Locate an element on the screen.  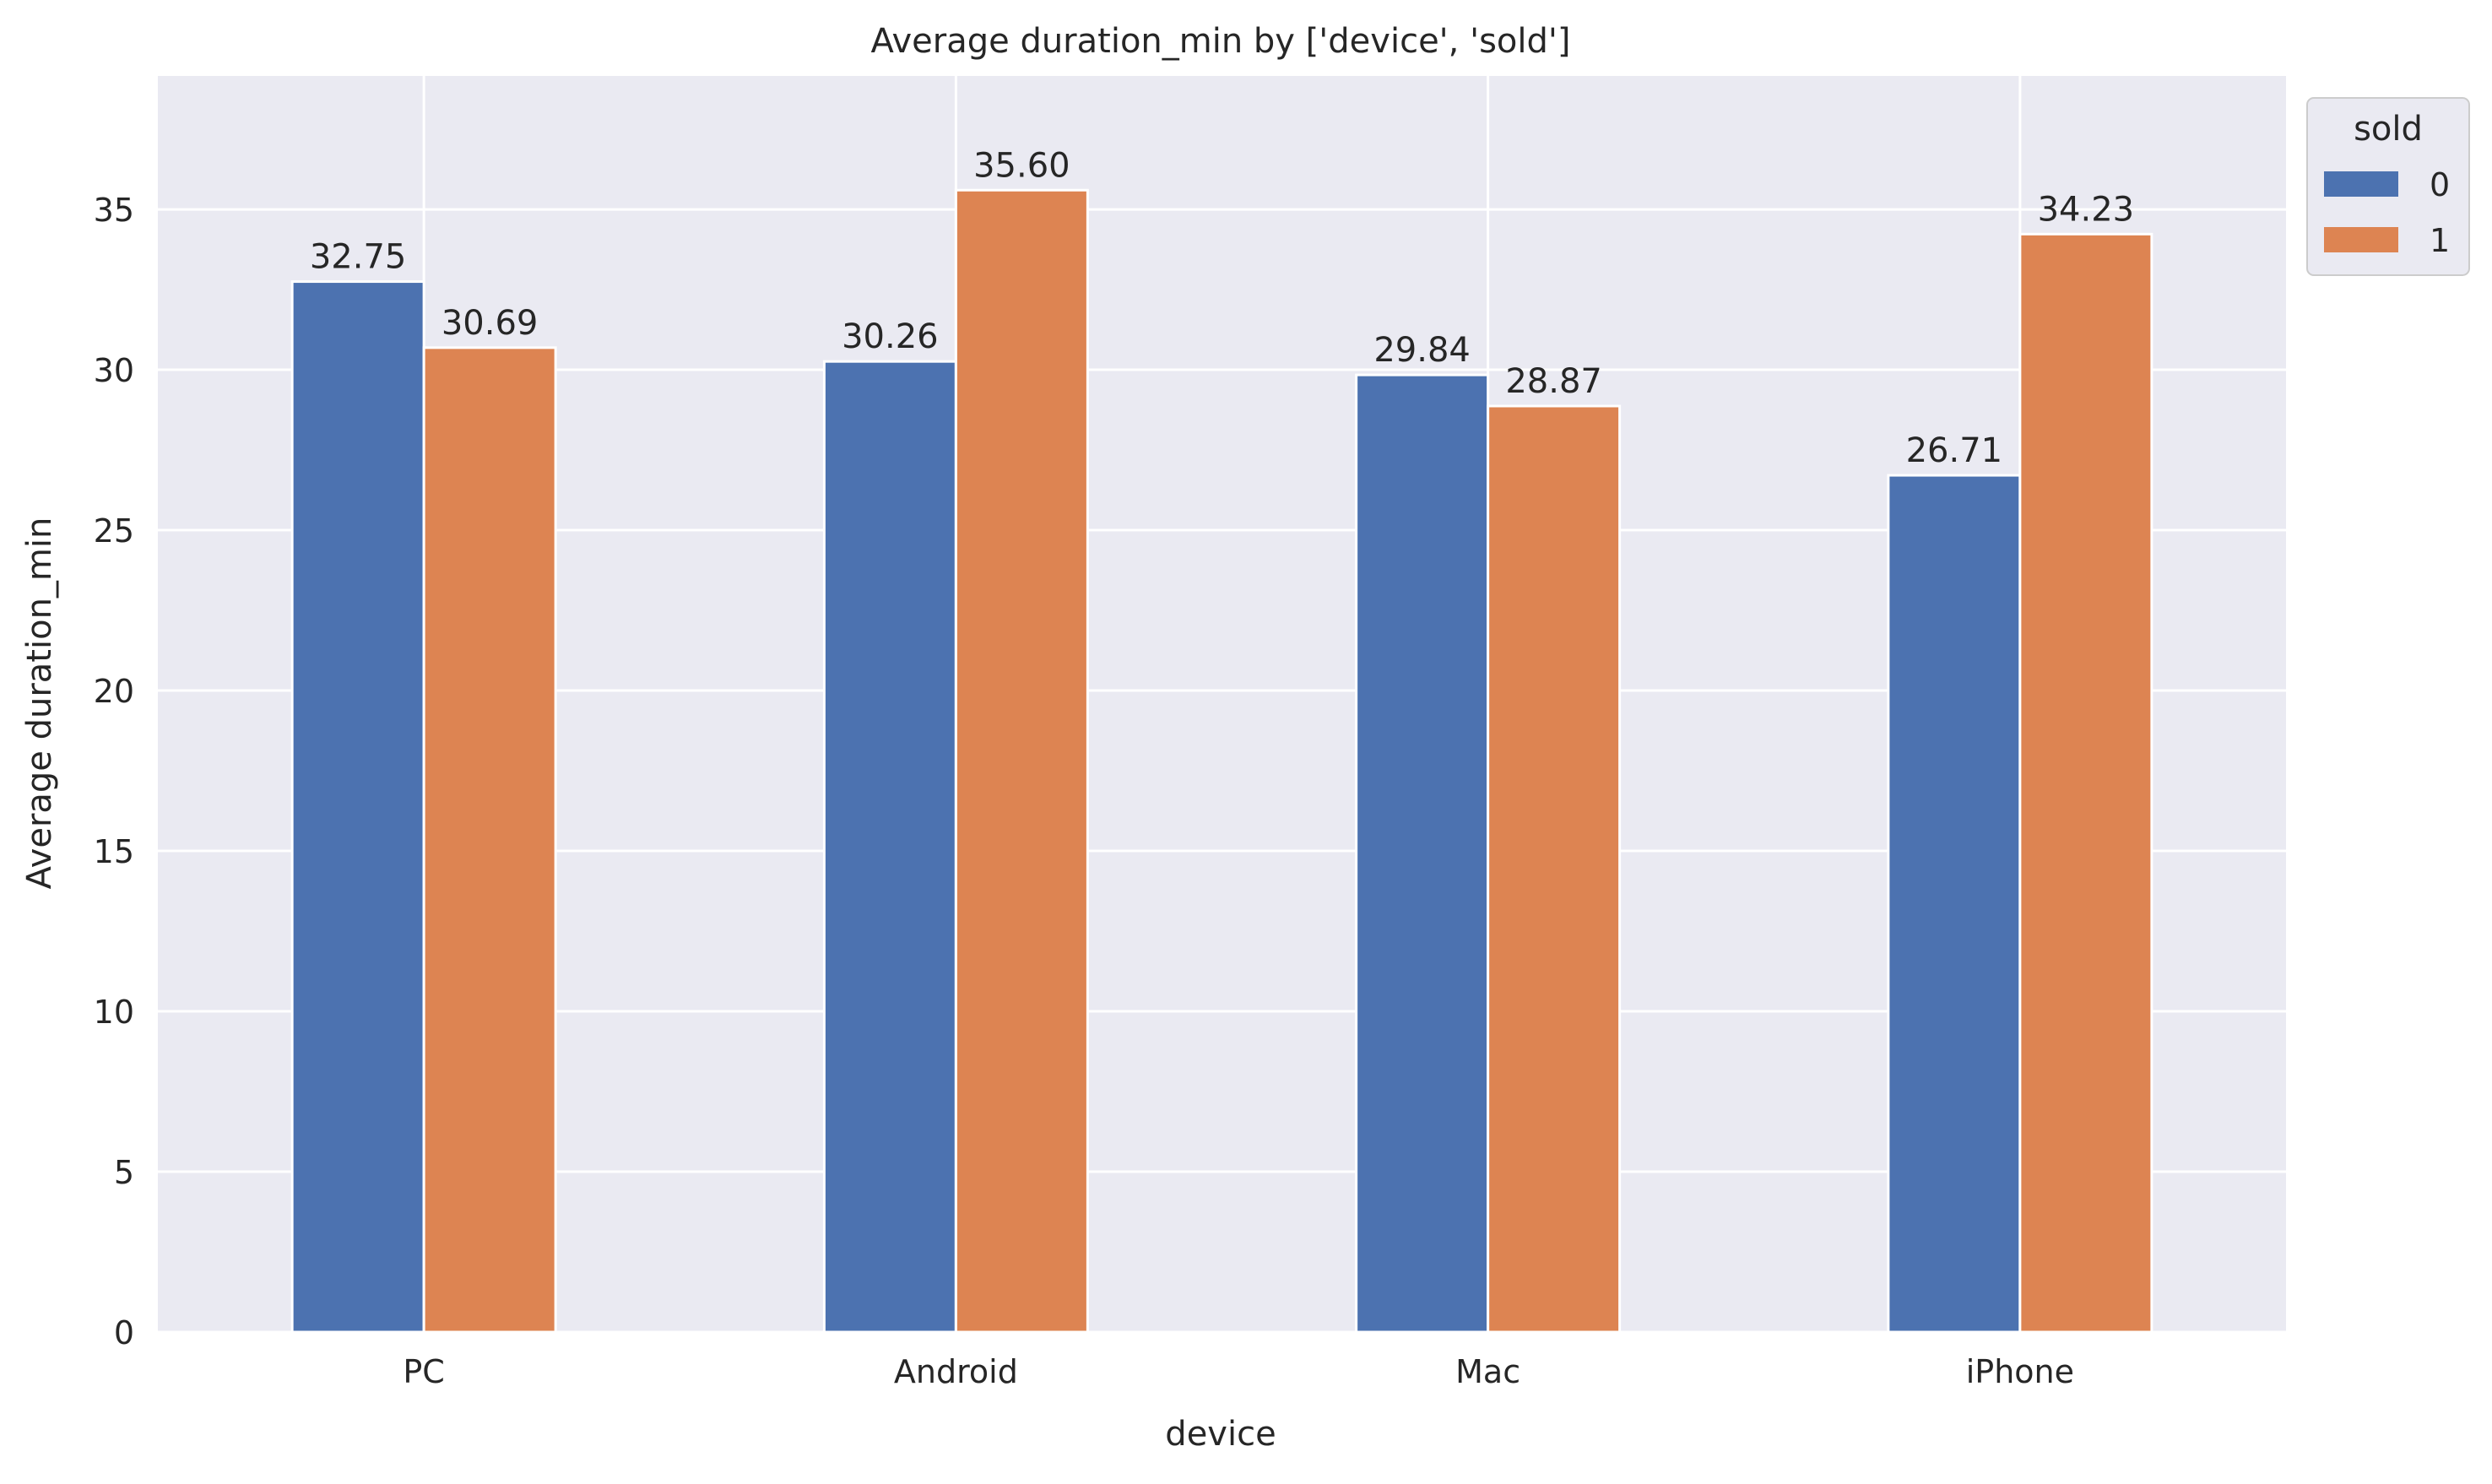
y-tick-label: 20 is located at coordinates (114, 691).